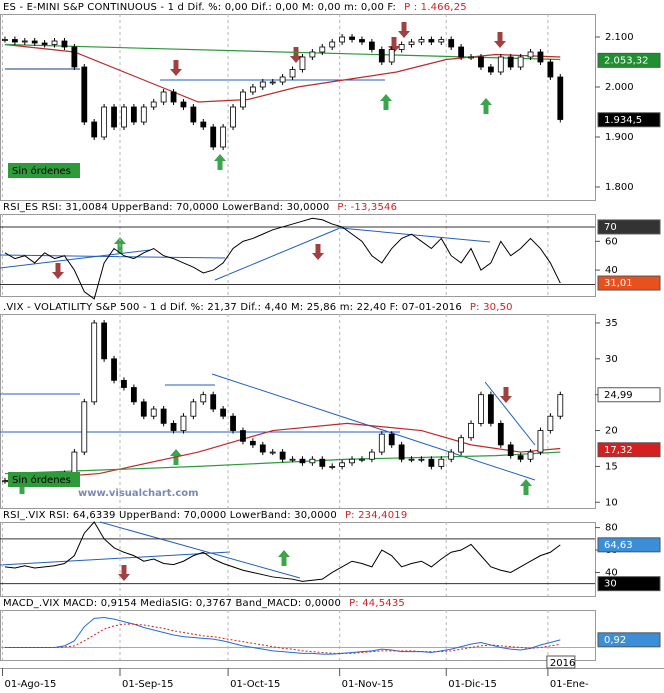  What do you see at coordinates (569, 684) in the screenshot?
I see `x-tick-label: 01-Ene-` at bounding box center [569, 684].